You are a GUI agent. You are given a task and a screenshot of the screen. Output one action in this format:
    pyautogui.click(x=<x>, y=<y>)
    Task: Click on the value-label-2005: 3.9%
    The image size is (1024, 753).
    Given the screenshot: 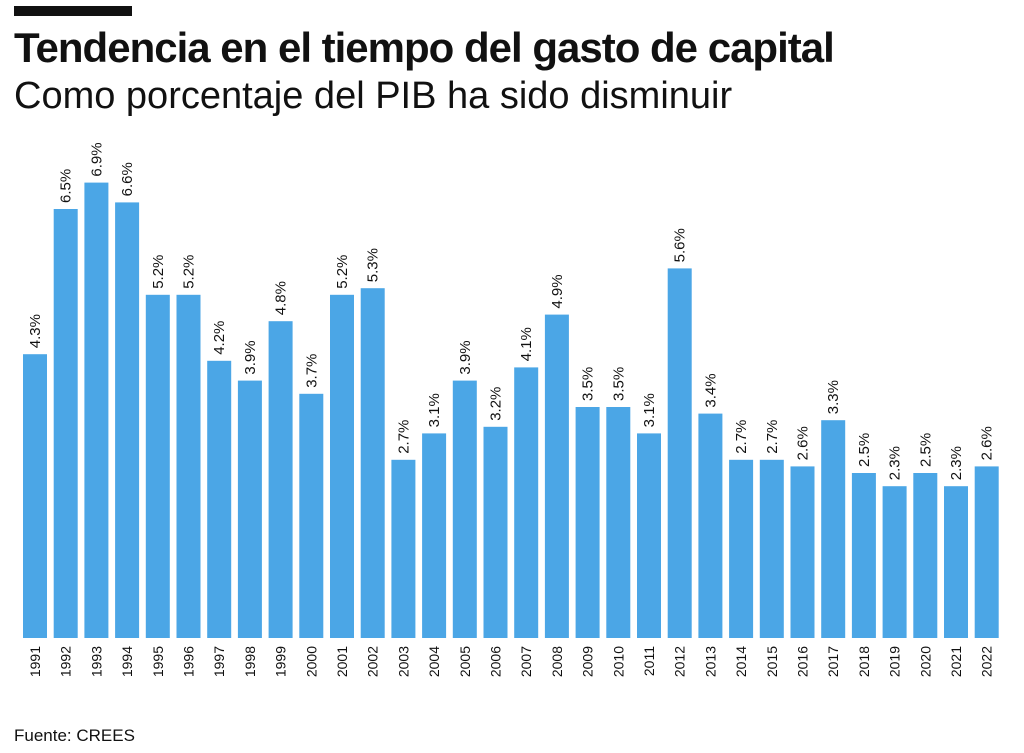 What is the action you would take?
    pyautogui.click(x=465, y=357)
    